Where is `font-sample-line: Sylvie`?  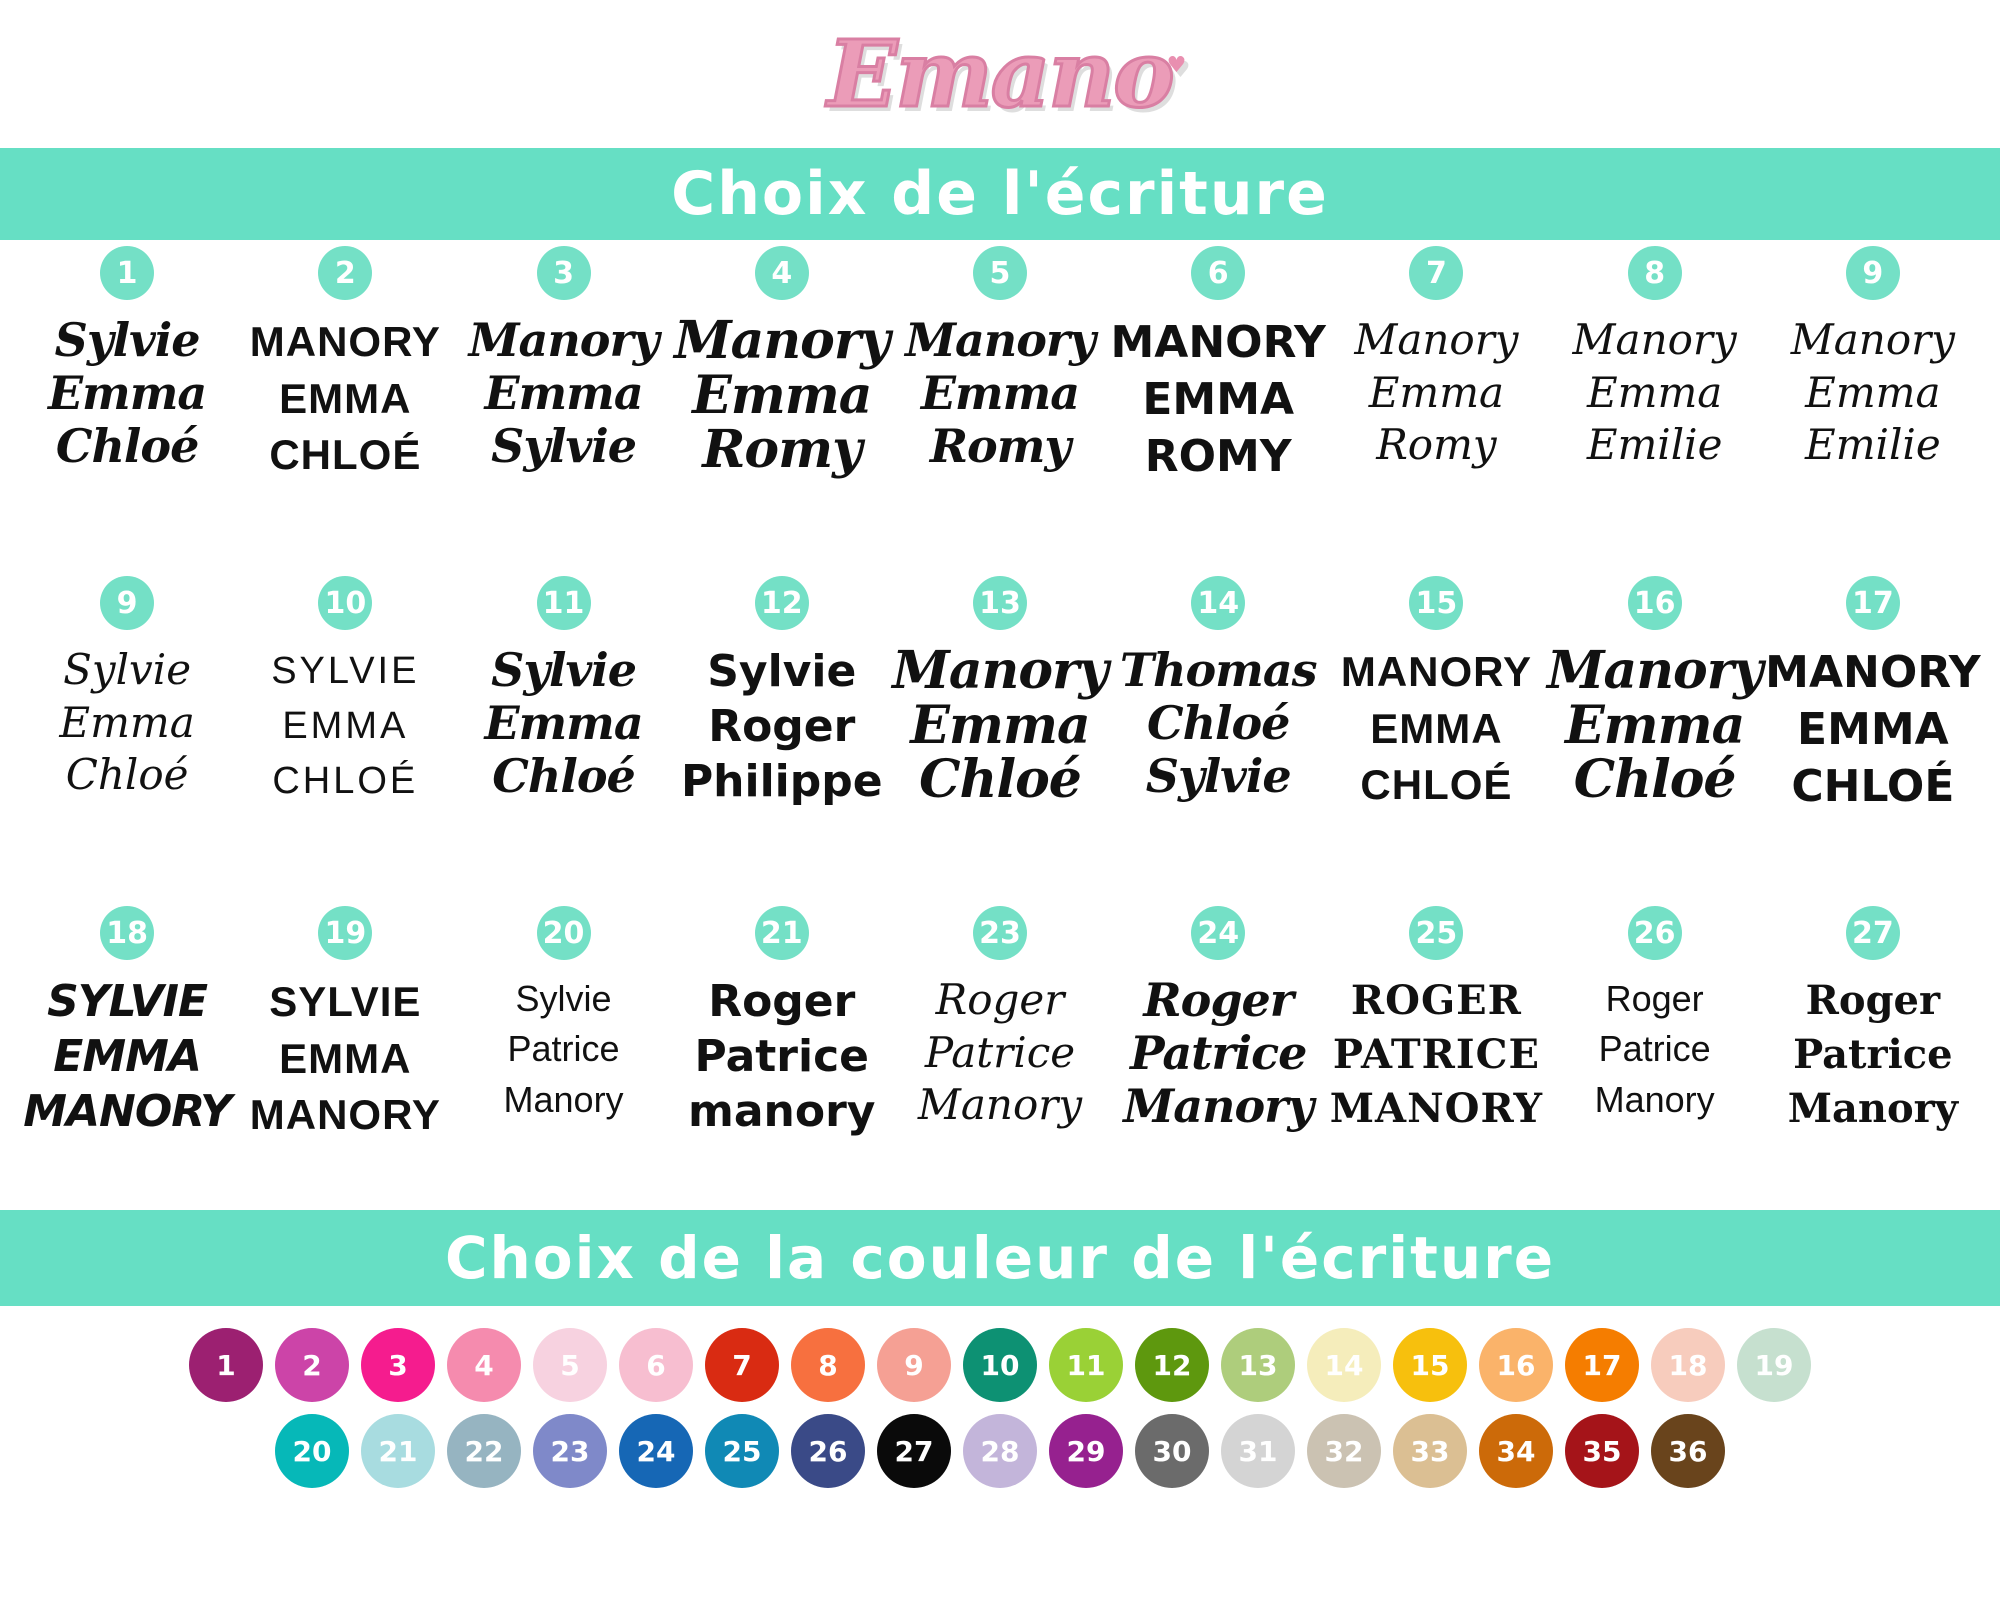
font-sample-line: Sylvie is located at coordinates (564, 445).